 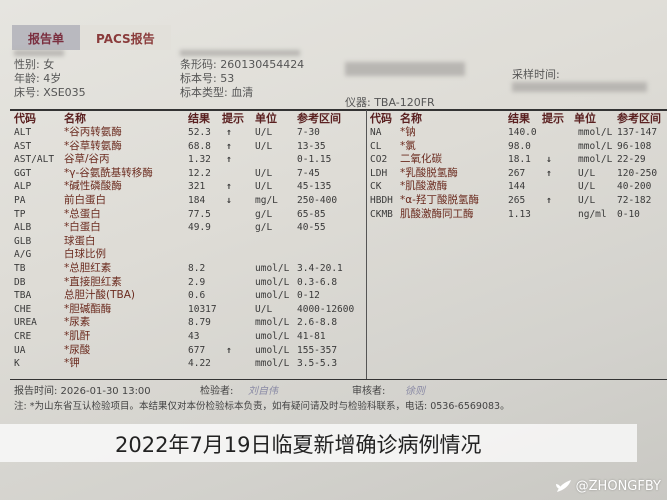 What do you see at coordinates (199, 323) in the screenshot?
I see `cell-result: 8.79` at bounding box center [199, 323].